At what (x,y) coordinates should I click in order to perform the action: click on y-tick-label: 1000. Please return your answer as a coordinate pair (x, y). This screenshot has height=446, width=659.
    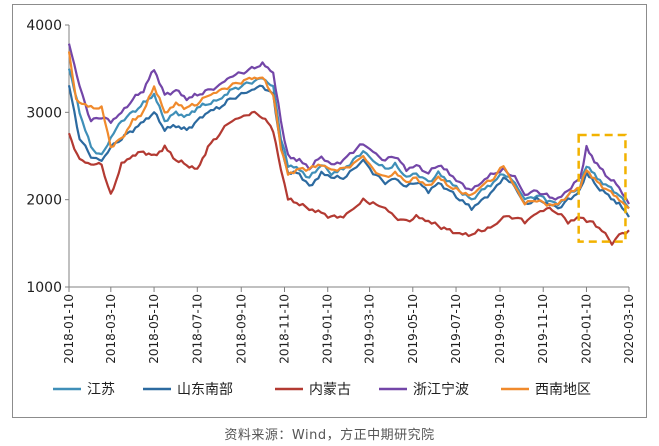
    Looking at the image, I should click on (44, 288).